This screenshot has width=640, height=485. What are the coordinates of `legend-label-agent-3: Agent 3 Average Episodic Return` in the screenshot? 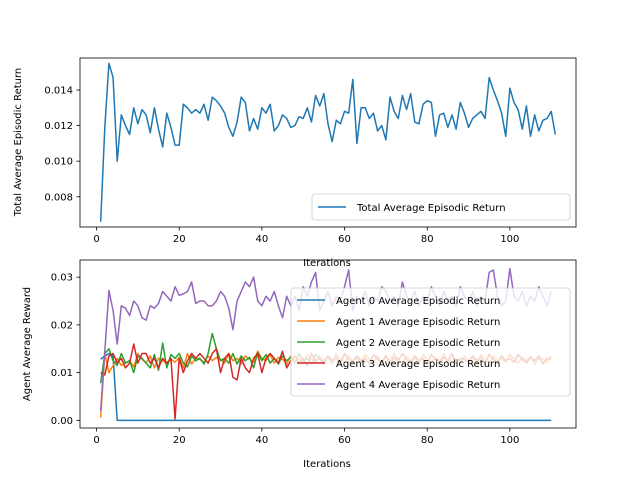 It's located at (418, 364).